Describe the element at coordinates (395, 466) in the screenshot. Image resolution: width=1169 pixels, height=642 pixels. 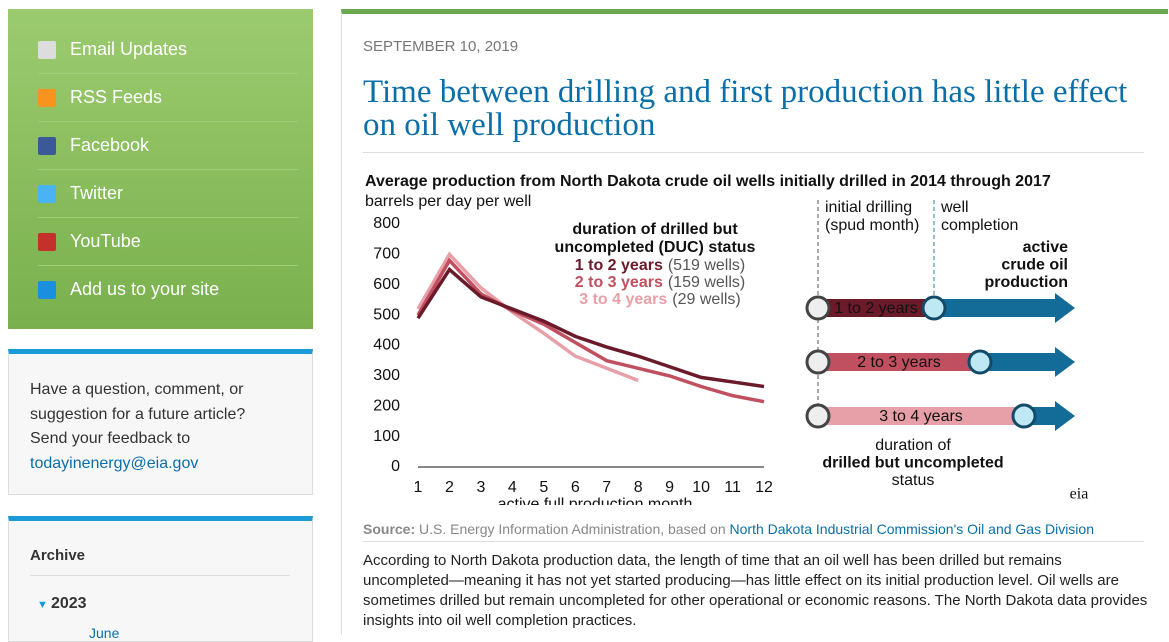
I see `y-tick-label: 0` at that location.